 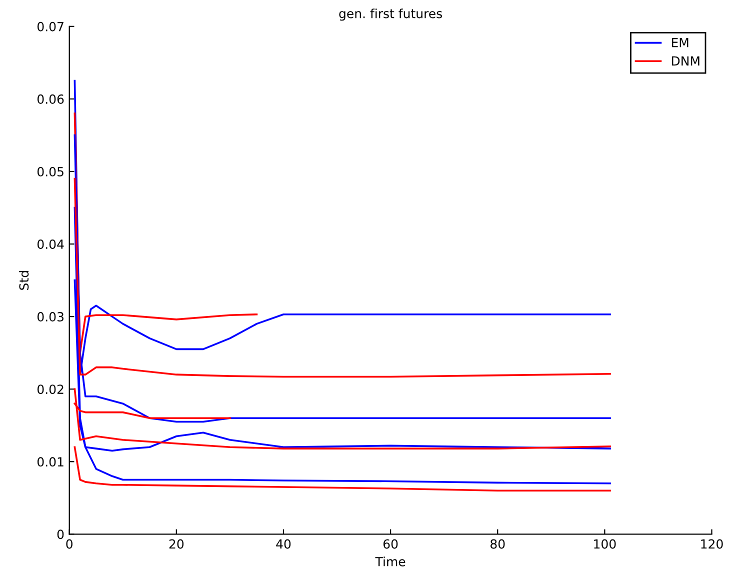 I want to click on y-tick-label: 0.04, so click(x=50, y=244).